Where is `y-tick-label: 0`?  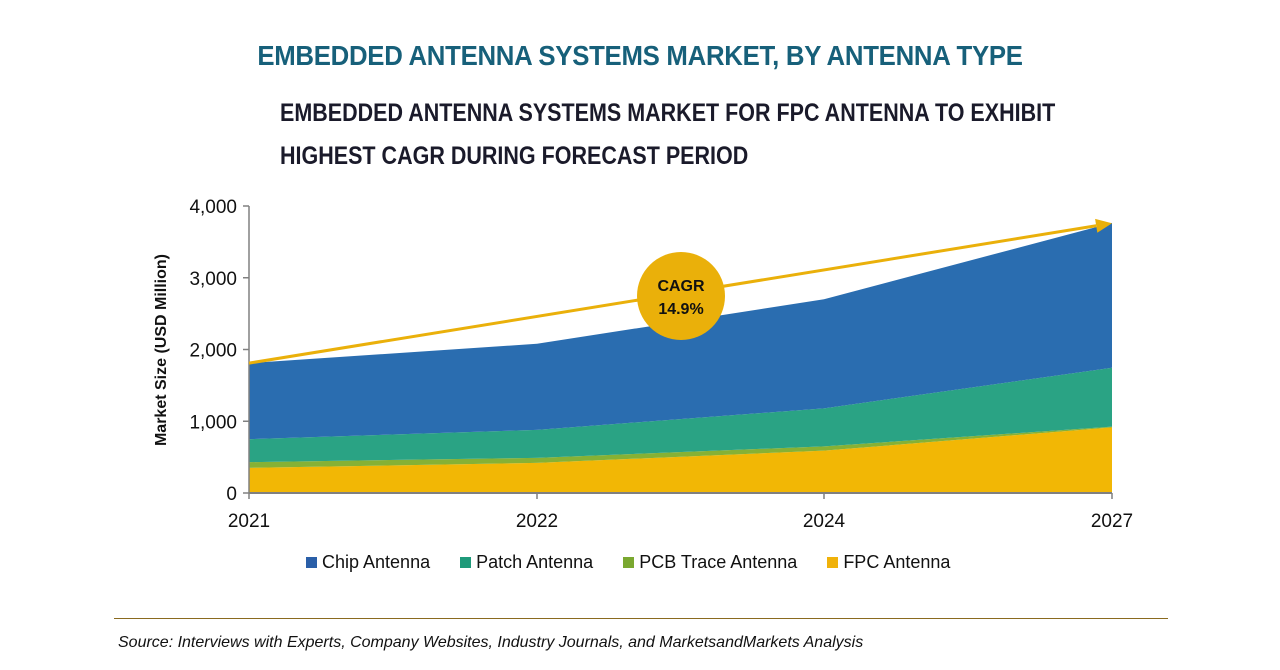 y-tick-label: 0 is located at coordinates (231, 494).